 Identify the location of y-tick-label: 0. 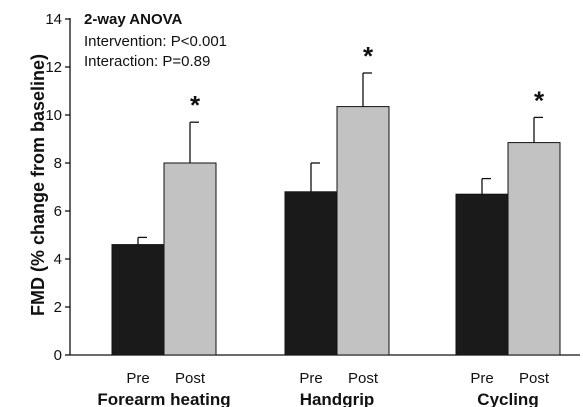
(58, 355).